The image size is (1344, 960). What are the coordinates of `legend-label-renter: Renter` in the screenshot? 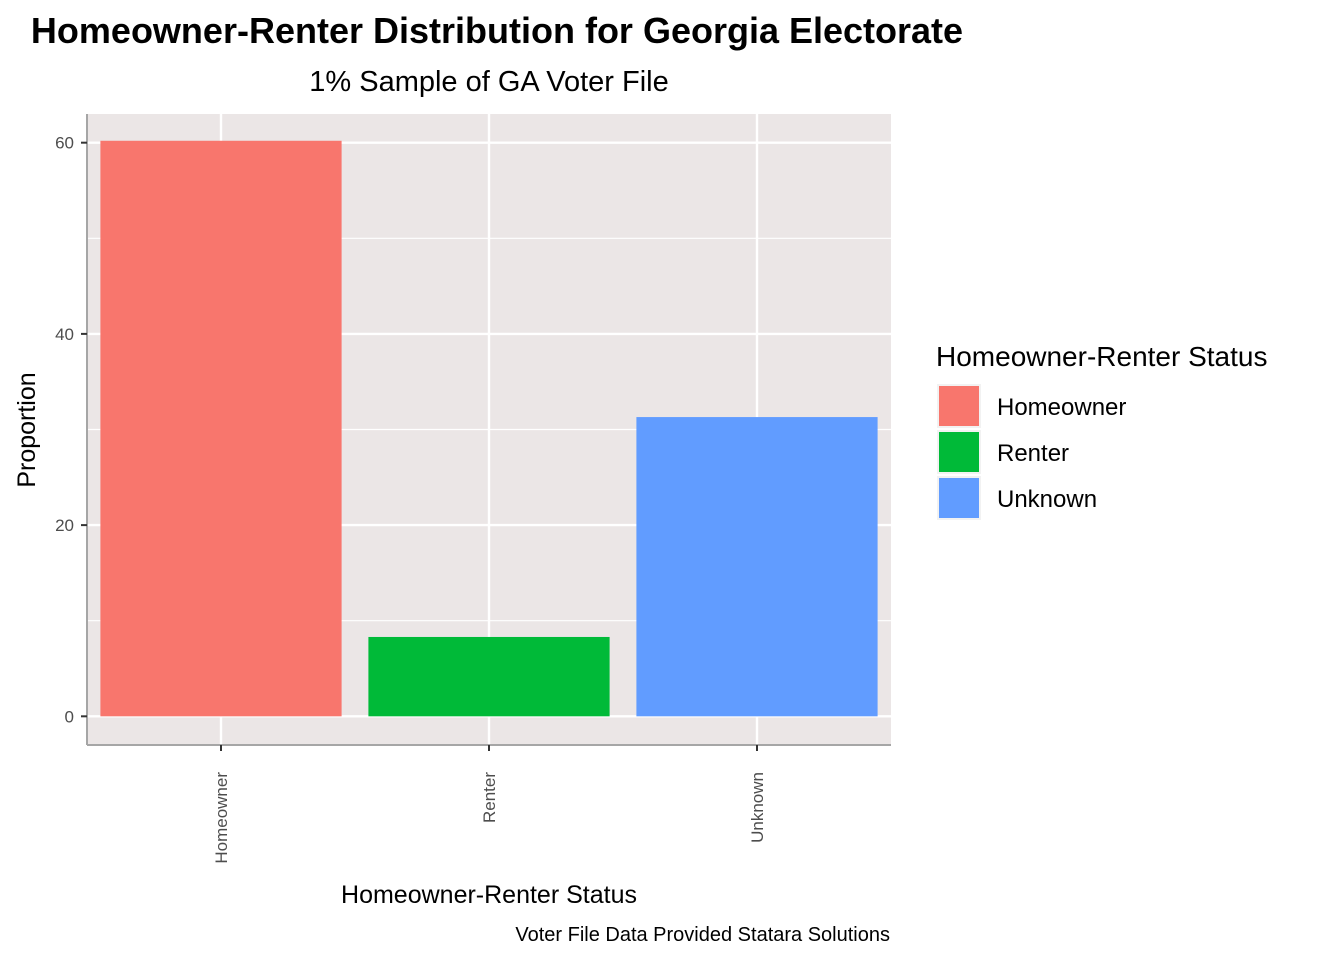 It's located at (1033, 453).